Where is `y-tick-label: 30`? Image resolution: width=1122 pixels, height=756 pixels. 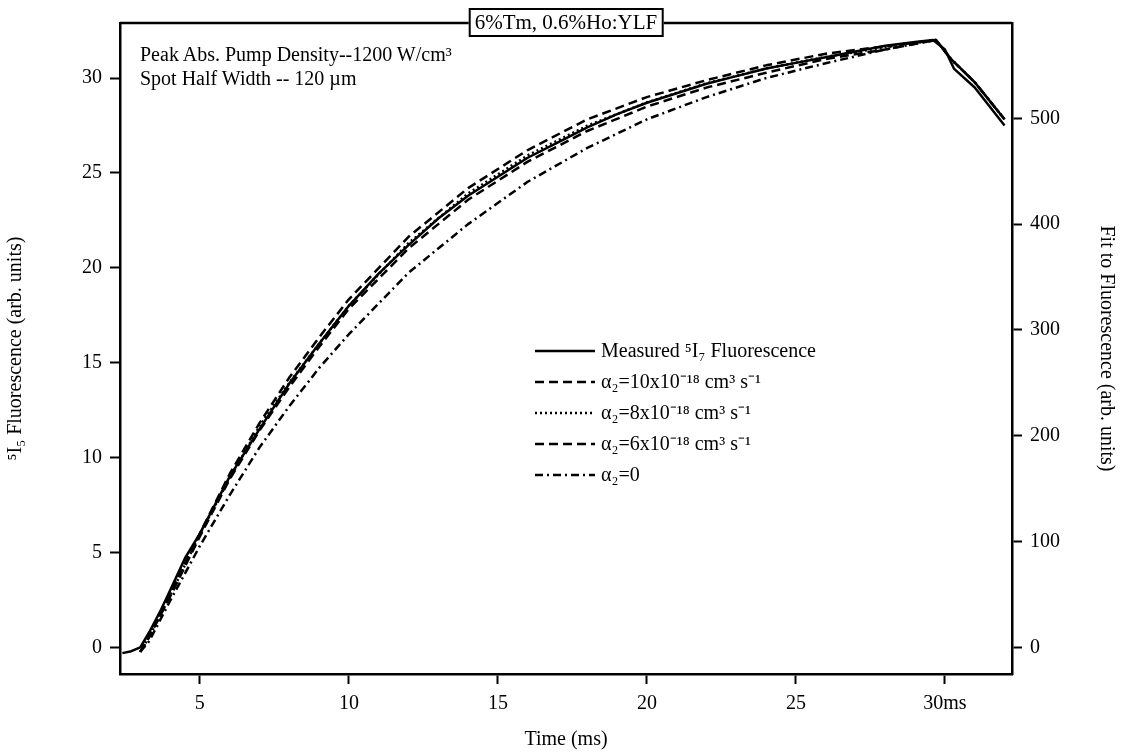 y-tick-label: 30 is located at coordinates (92, 76).